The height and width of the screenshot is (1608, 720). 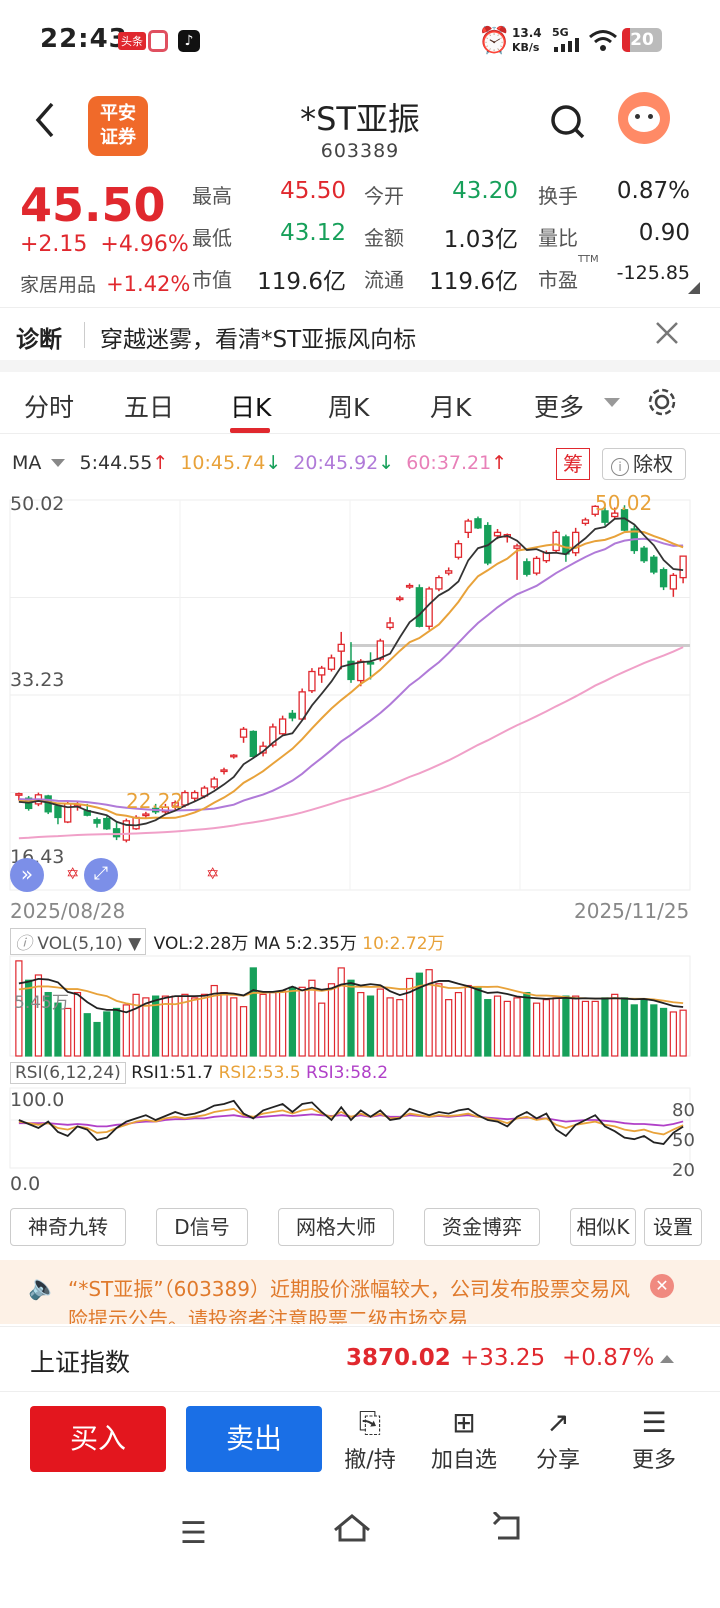 What do you see at coordinates (98, 1439) in the screenshot?
I see `buy-button: 买入` at bounding box center [98, 1439].